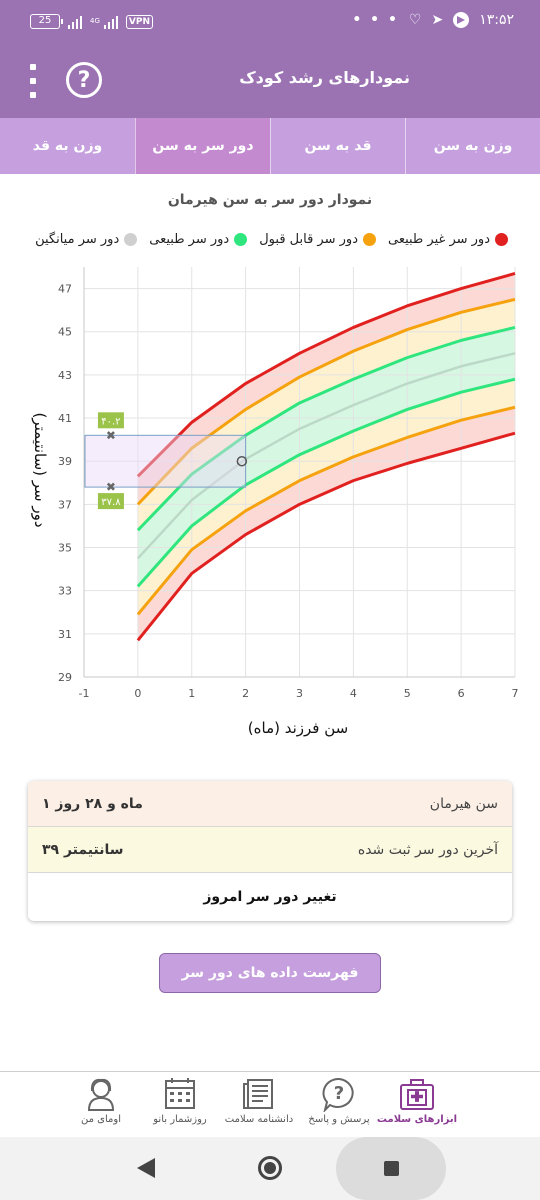  I want to click on nav-calendar: روزشمار بانو, so click(180, 1100).